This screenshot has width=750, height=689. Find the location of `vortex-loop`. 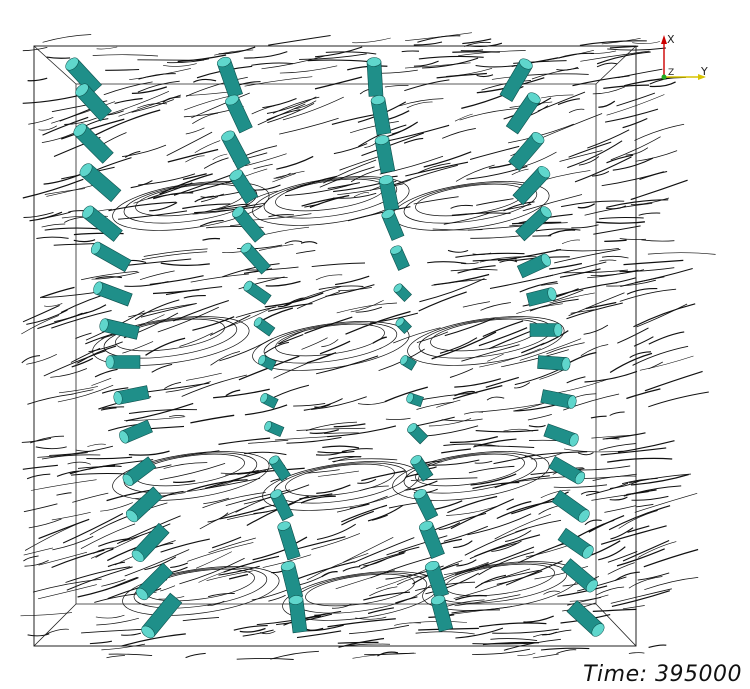

vortex-loop is located at coordinates (190, 473).